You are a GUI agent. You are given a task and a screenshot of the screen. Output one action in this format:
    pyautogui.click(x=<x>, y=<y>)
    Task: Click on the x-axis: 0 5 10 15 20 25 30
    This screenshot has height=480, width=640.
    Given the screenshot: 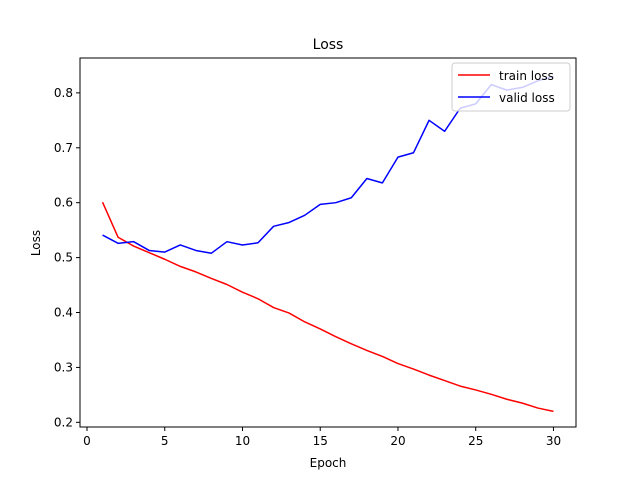 What is the action you would take?
    pyautogui.click(x=322, y=437)
    